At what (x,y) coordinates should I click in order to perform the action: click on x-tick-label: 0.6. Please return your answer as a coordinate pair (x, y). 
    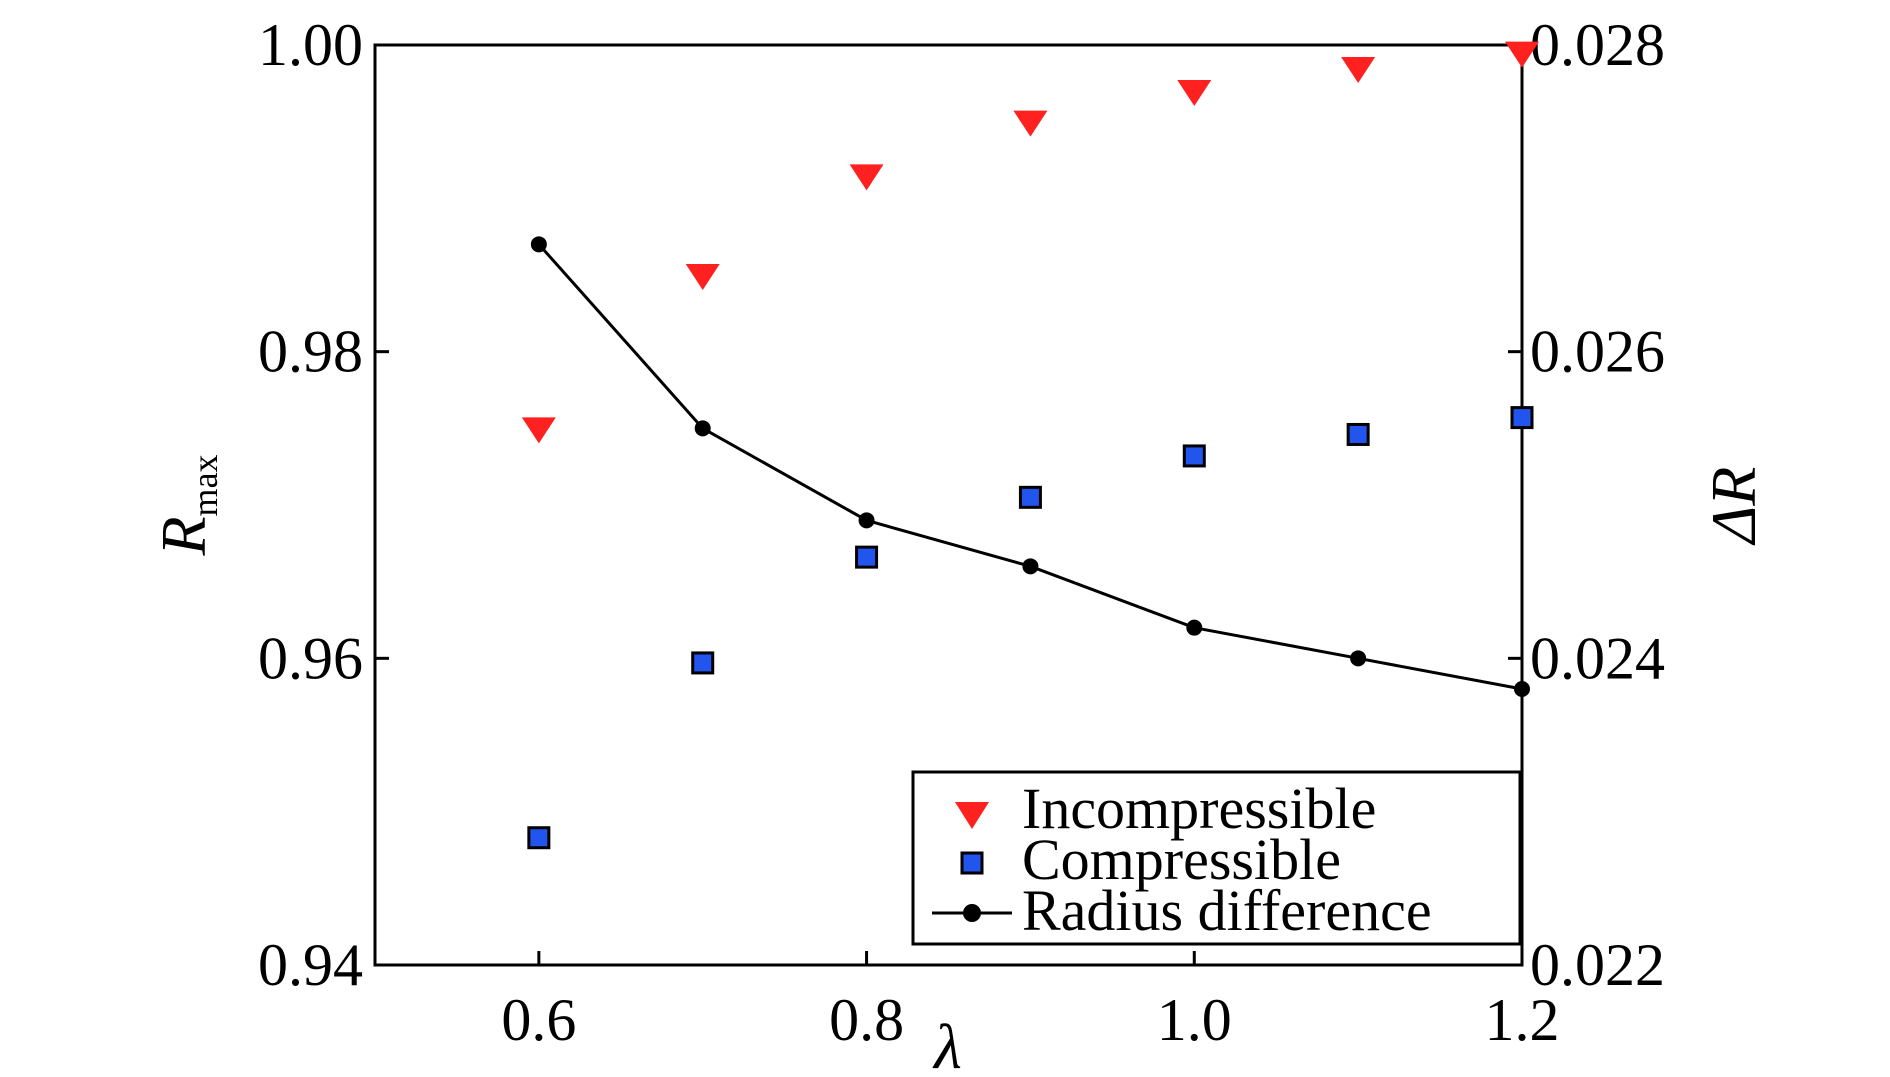
    Looking at the image, I should click on (538, 1020).